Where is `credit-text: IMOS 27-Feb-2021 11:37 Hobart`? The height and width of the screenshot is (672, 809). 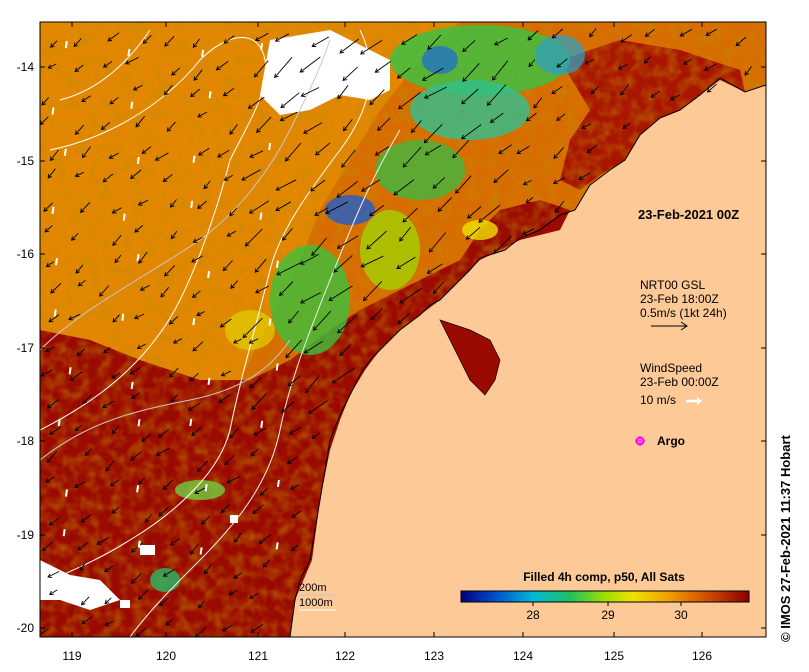 credit-text: IMOS 27-Feb-2021 11:37 Hobart is located at coordinates (785, 532).